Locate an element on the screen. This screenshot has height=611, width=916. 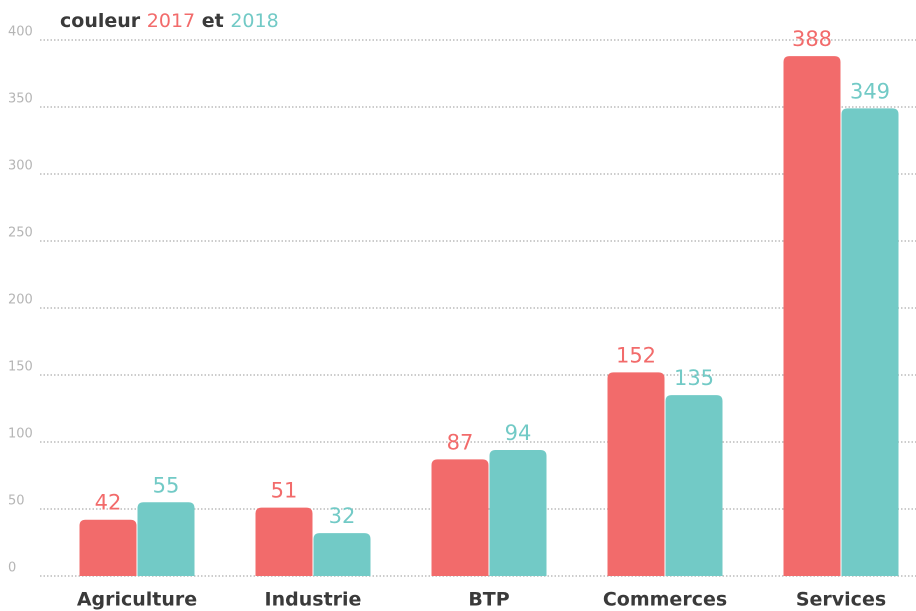
y-tick-label: 150 is located at coordinates (20, 367).